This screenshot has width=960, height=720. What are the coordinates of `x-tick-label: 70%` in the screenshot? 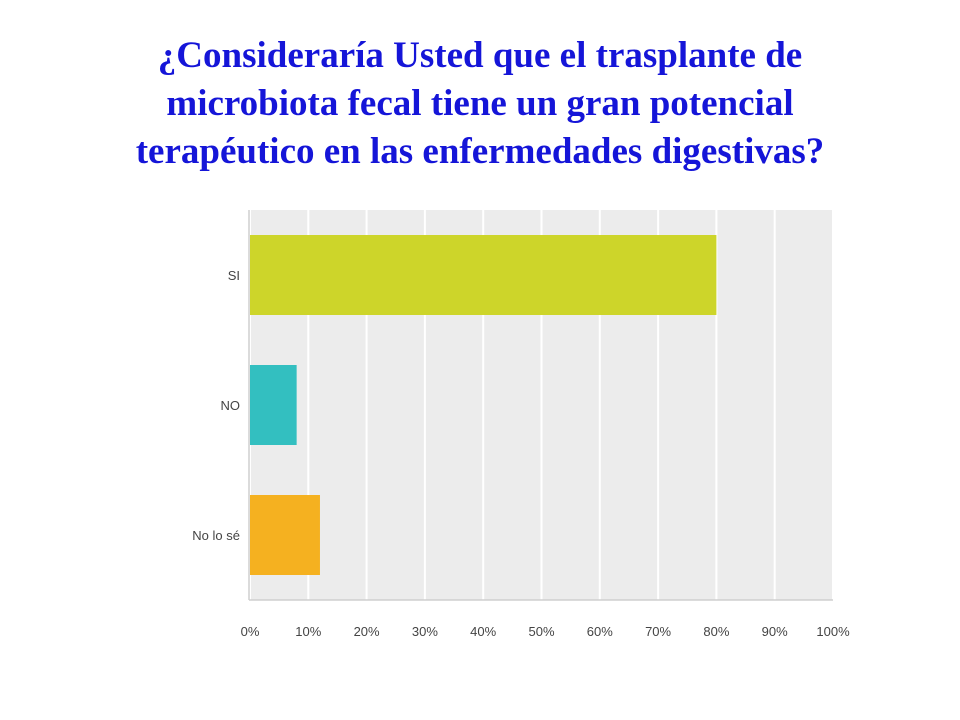 It's located at (658, 631).